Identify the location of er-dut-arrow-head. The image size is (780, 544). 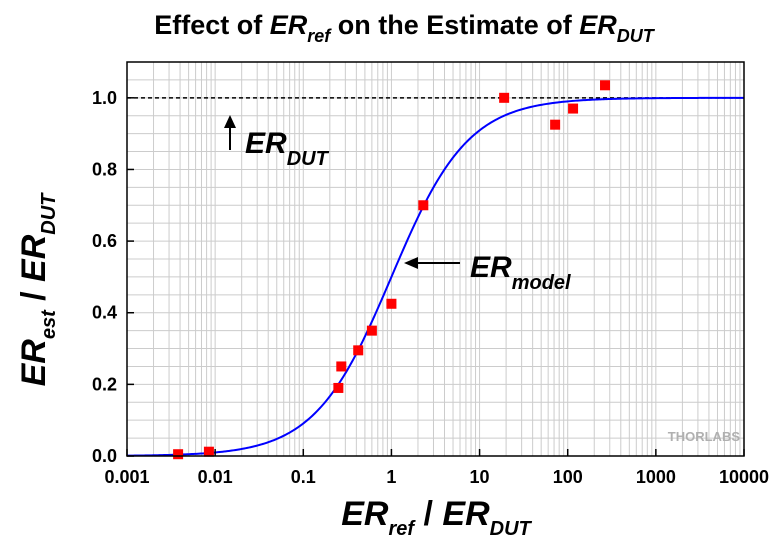
(230, 121).